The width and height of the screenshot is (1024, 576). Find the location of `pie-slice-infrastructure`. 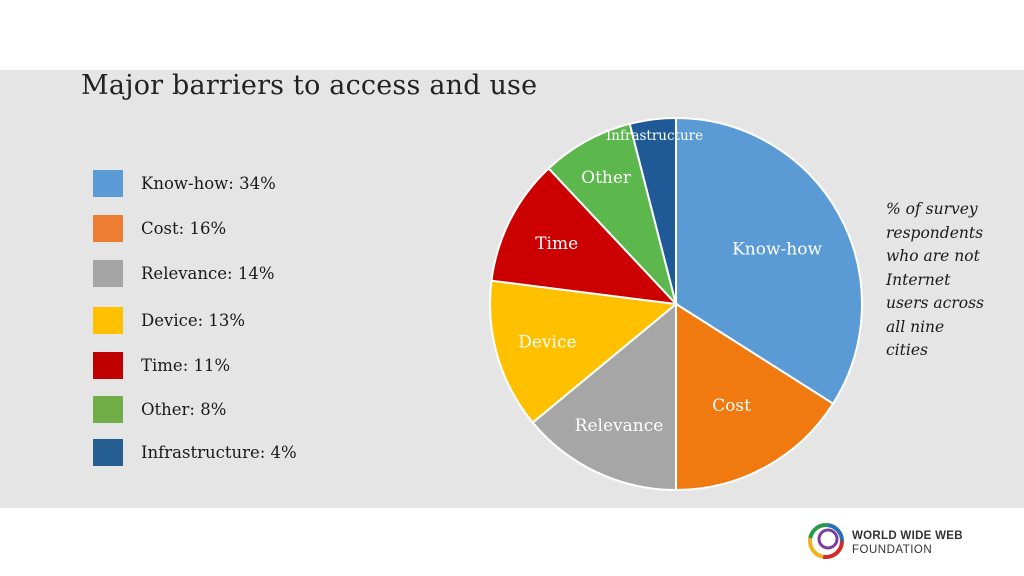

pie-slice-infrastructure is located at coordinates (652, 210).